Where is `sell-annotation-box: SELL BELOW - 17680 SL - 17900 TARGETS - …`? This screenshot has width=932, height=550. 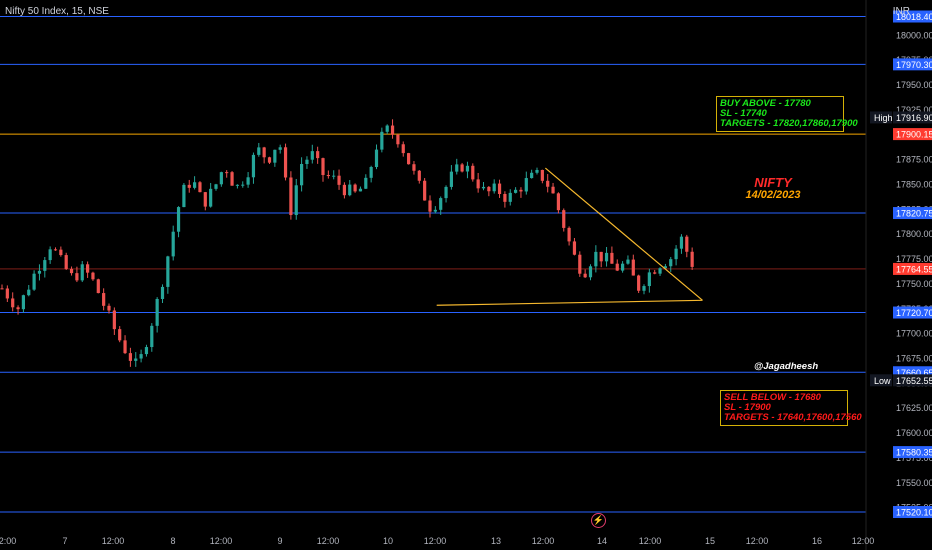
sell-annotation-box: SELL BELOW - 17680 SL - 17900 TARGETS - … is located at coordinates (791, 408).